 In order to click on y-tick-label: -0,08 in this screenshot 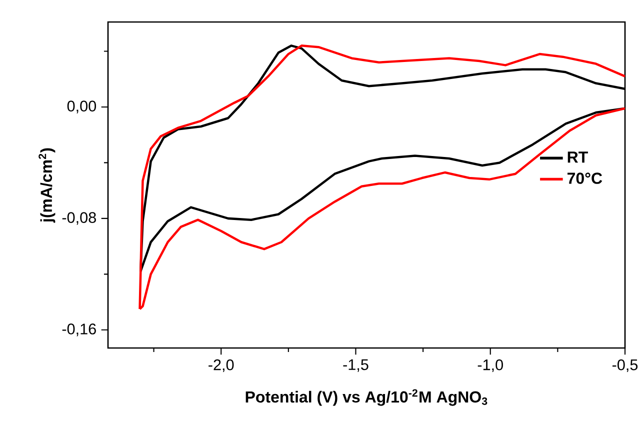, I will do `click(79, 218)`.